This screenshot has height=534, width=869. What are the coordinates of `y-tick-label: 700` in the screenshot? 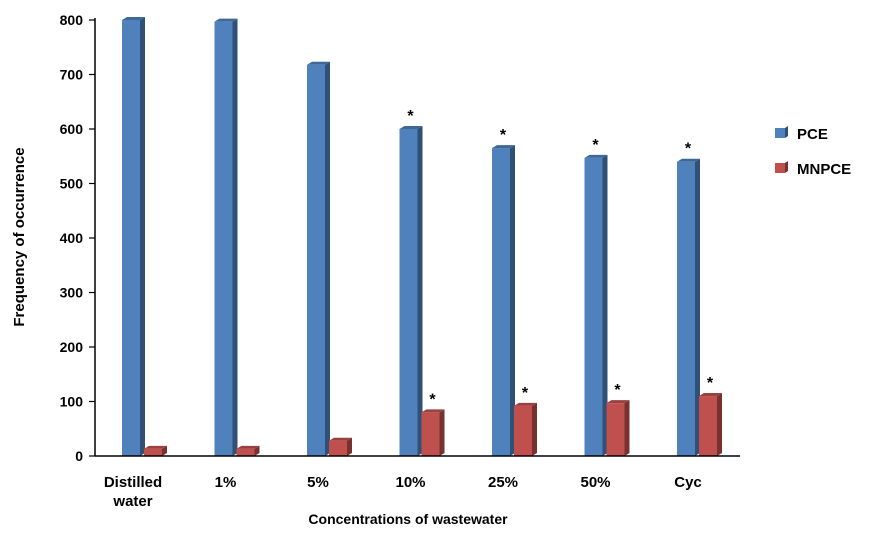 It's located at (72, 75).